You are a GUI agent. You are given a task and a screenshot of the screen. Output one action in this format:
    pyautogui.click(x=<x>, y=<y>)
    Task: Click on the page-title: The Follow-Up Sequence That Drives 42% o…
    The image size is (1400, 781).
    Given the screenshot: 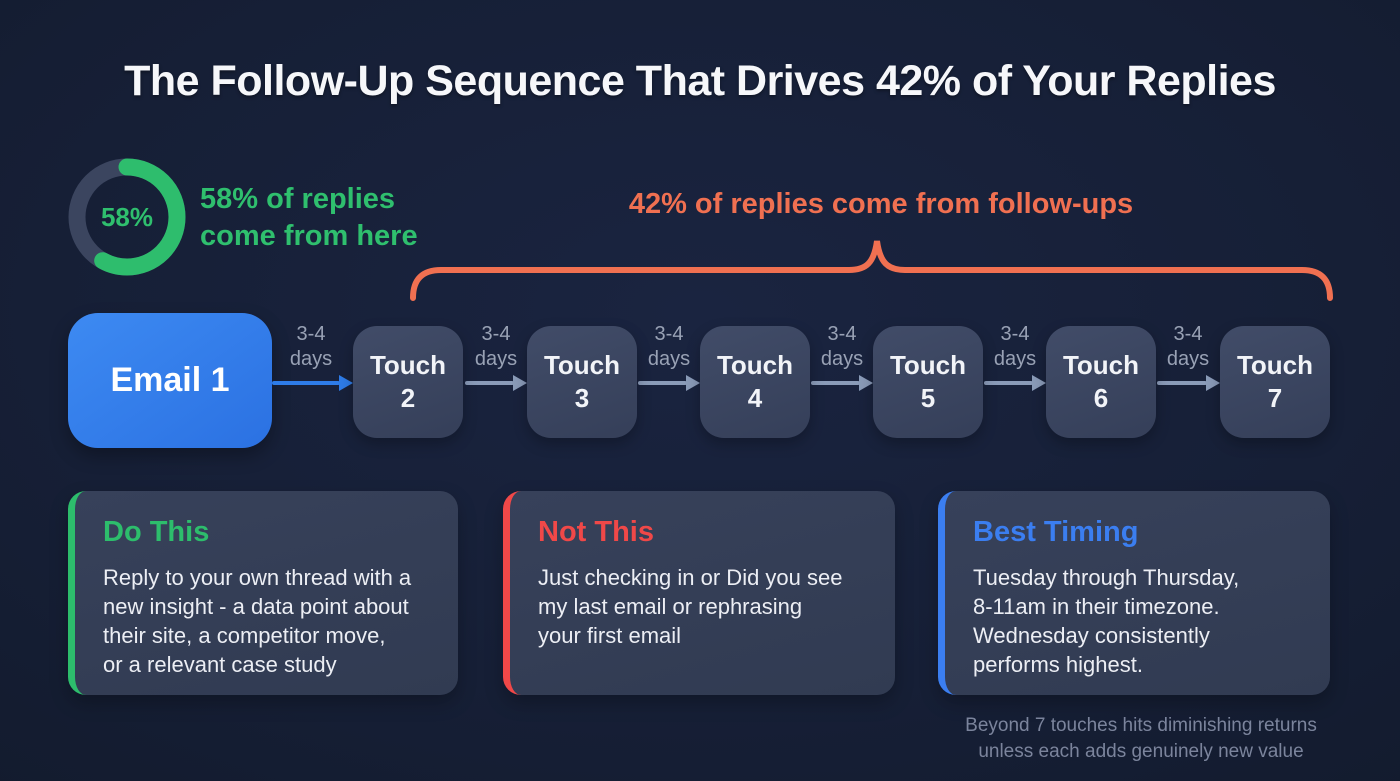 What is the action you would take?
    pyautogui.click(x=700, y=81)
    